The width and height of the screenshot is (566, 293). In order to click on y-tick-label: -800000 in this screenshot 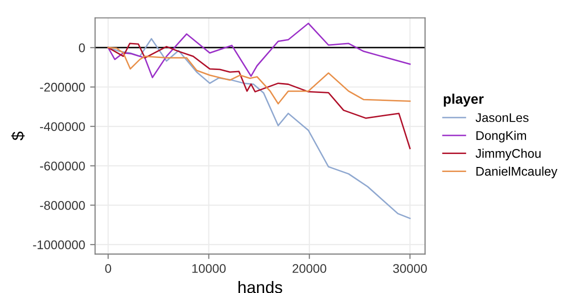, I will do `click(62, 205)`.